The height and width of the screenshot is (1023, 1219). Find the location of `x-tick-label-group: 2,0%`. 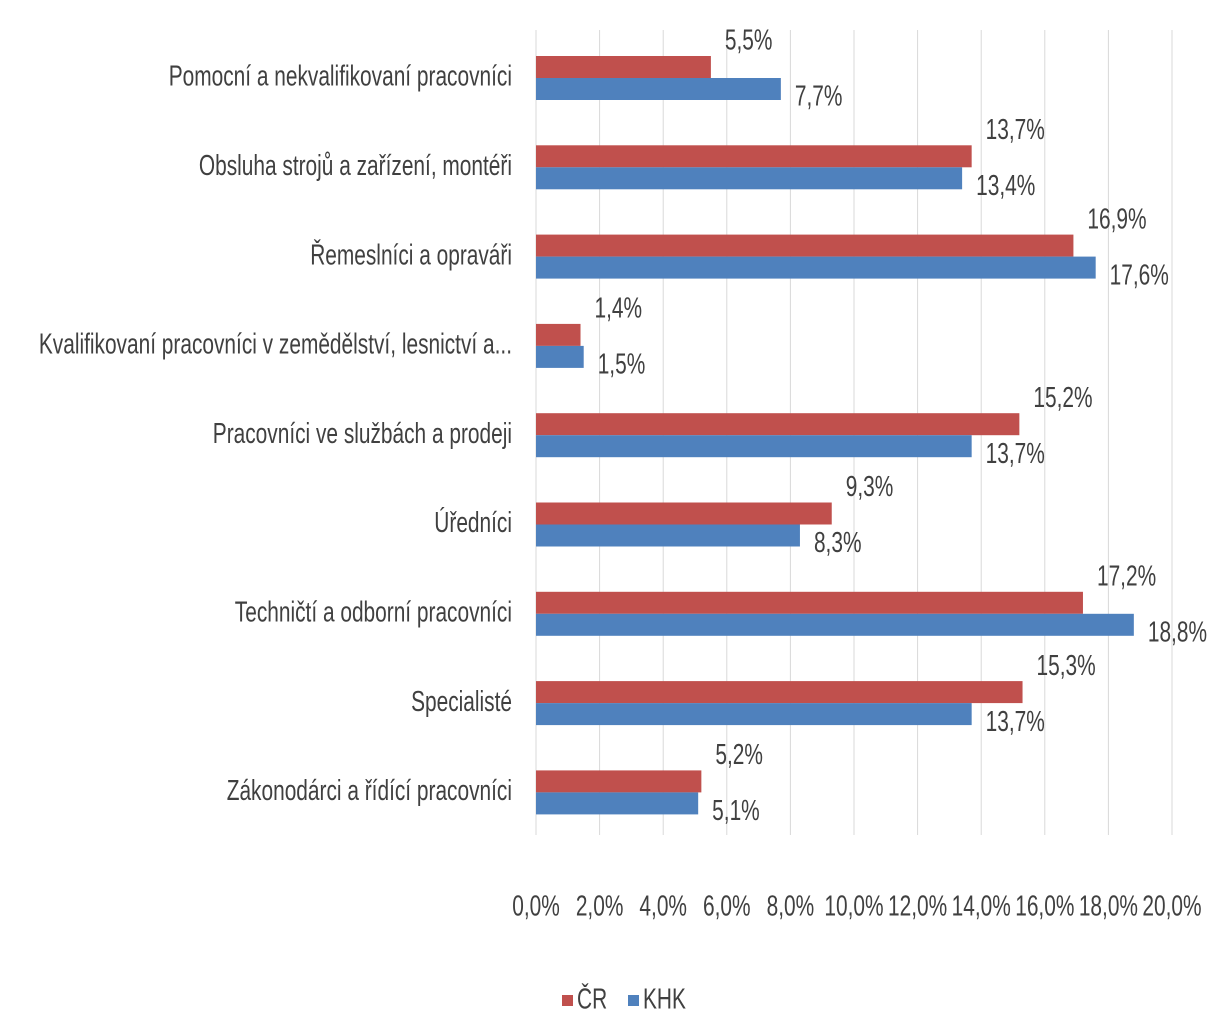

x-tick-label-group: 2,0% is located at coordinates (600, 906).